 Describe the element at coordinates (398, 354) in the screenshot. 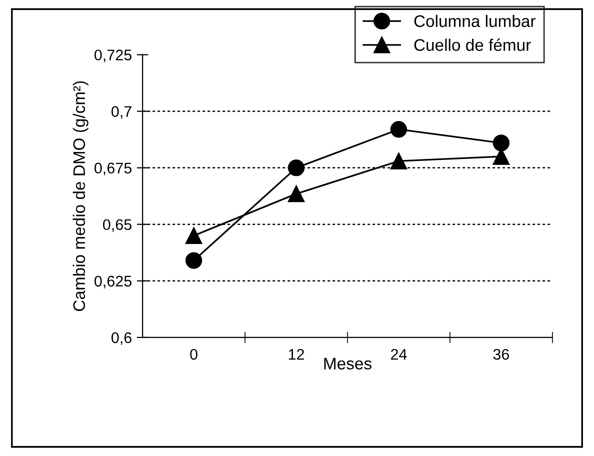

I see `x-tick-label: 24` at that location.